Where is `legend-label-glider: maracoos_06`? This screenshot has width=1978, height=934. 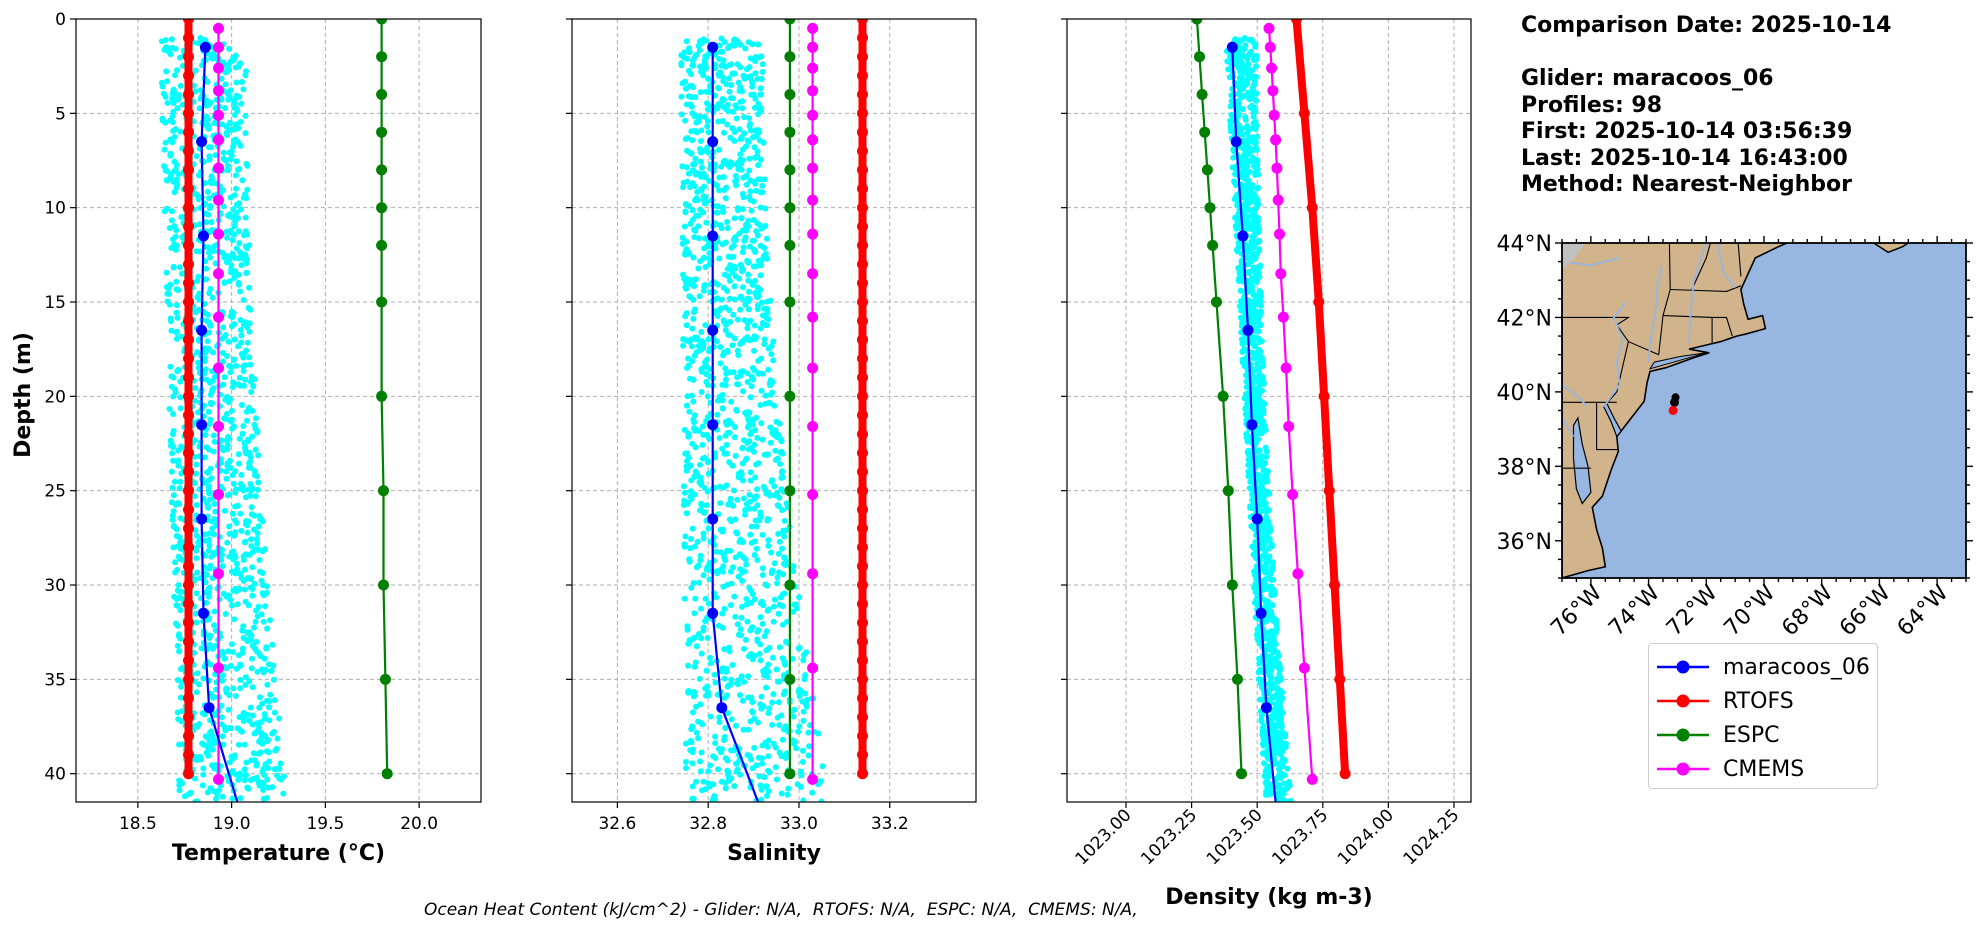
legend-label-glider: maracoos_06 is located at coordinates (1796, 667).